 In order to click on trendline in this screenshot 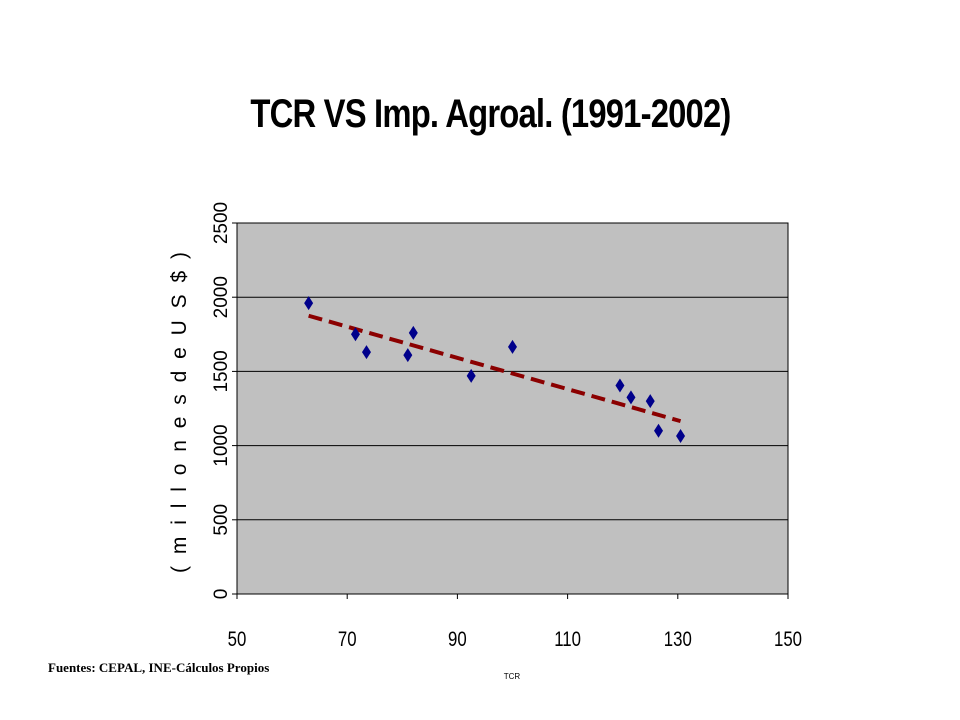, I will do `click(495, 368)`.